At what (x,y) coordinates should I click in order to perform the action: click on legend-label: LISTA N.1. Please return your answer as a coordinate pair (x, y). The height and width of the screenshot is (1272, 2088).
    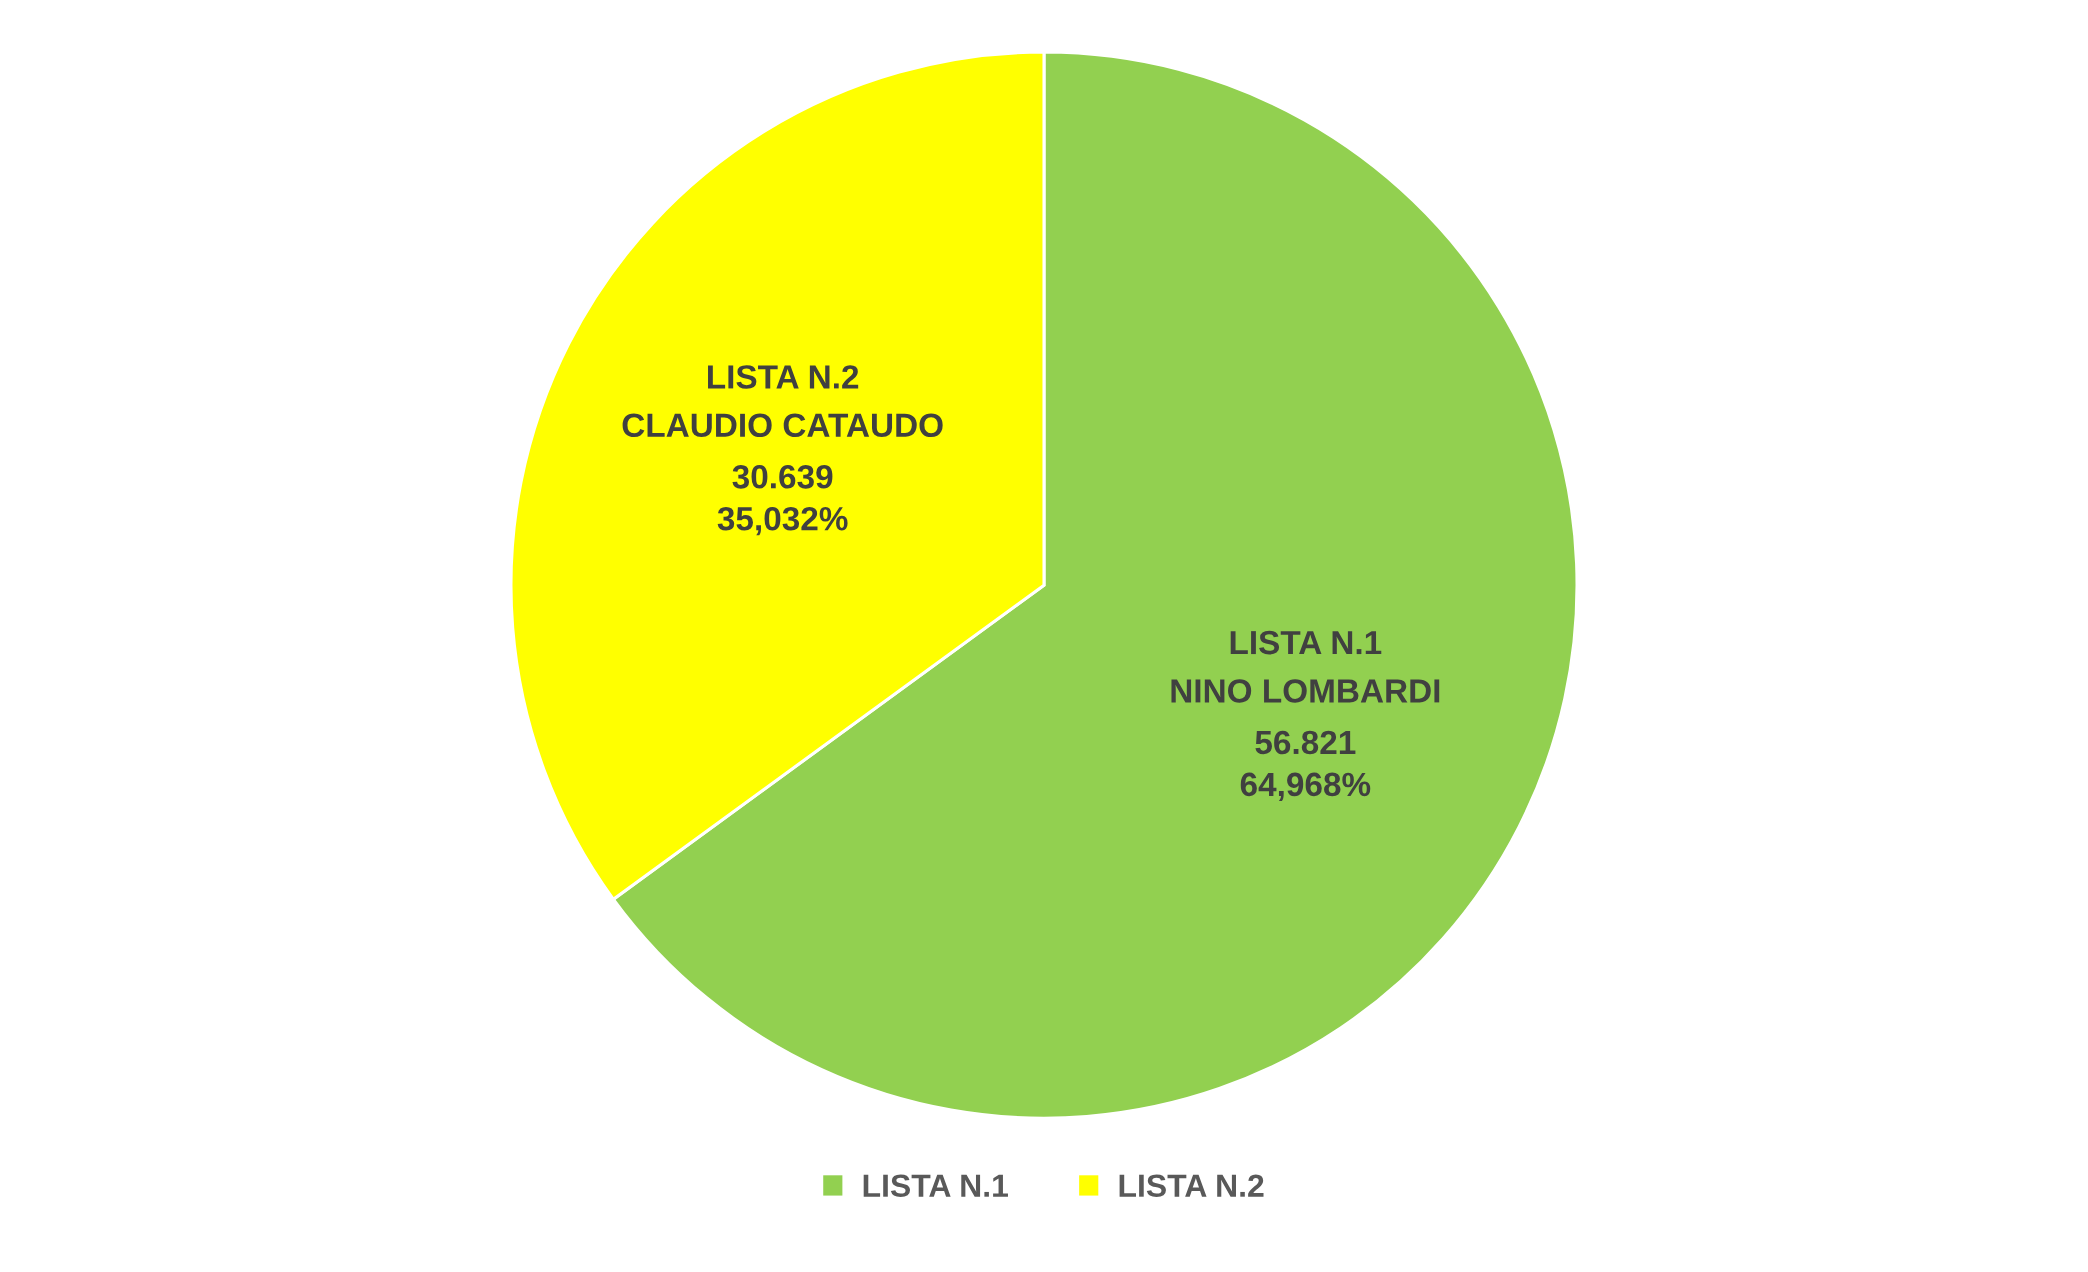
    Looking at the image, I should click on (935, 1186).